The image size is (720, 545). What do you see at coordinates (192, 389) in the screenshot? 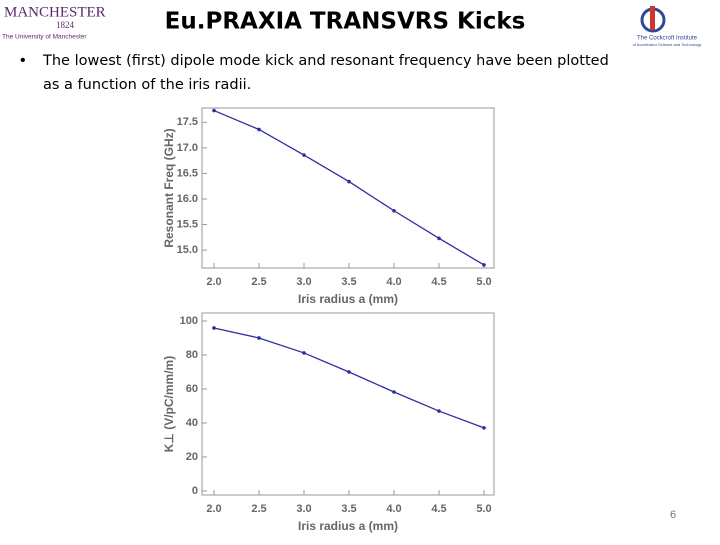
I see `y-tick-label: 60` at bounding box center [192, 389].